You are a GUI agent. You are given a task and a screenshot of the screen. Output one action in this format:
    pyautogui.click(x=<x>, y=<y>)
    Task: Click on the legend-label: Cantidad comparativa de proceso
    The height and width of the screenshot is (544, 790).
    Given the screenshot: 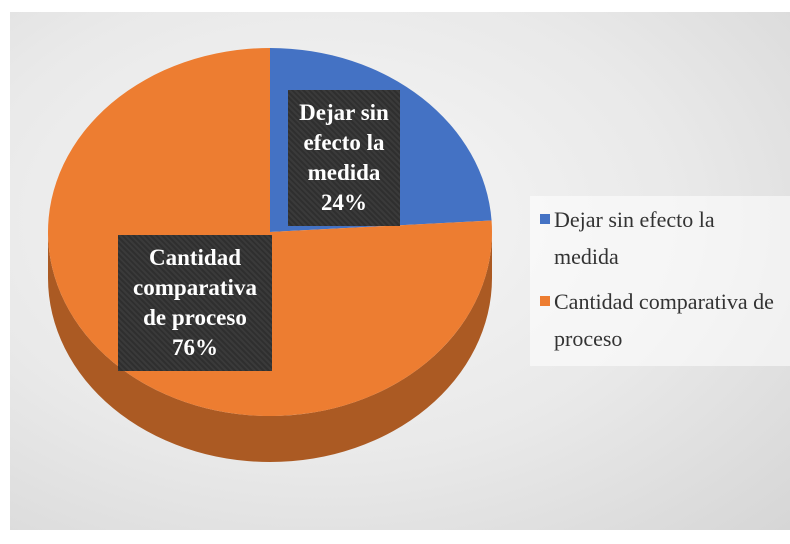 What is the action you would take?
    pyautogui.click(x=664, y=320)
    